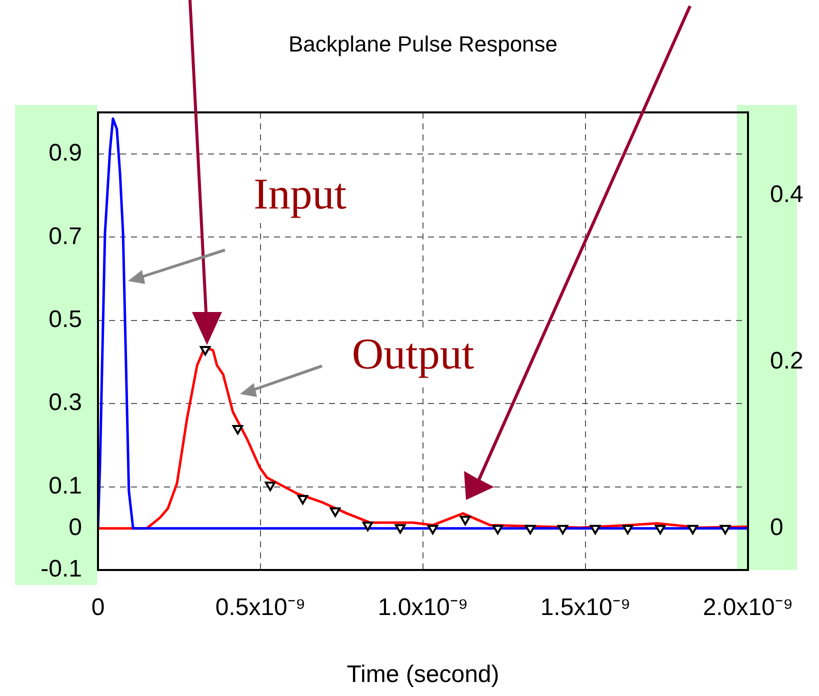 This screenshot has height=696, width=819. Describe the element at coordinates (65, 153) in the screenshot. I see `y-tick-label: 0.9` at that location.